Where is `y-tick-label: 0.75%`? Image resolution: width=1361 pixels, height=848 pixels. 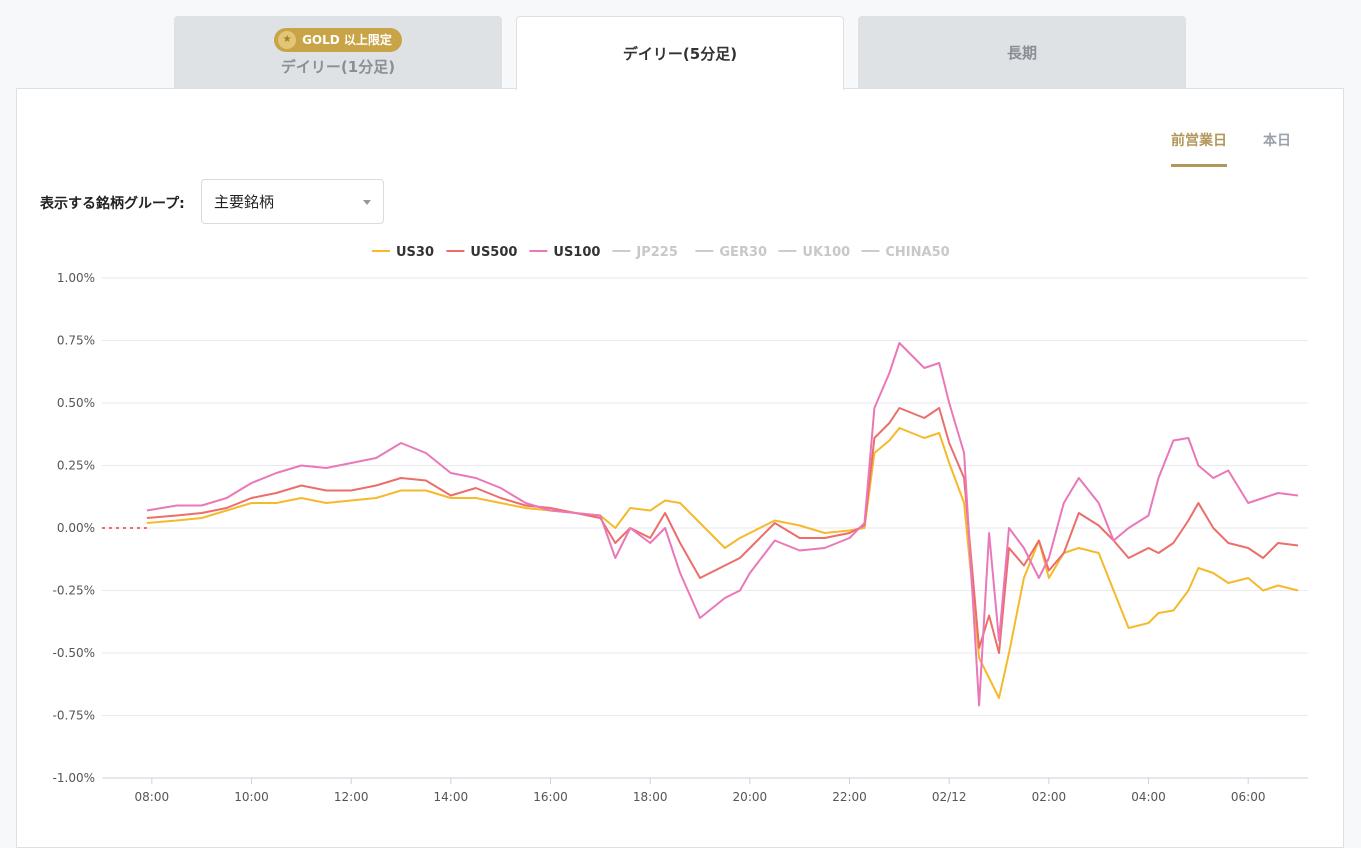
y-tick-label: 0.75% is located at coordinates (76, 341).